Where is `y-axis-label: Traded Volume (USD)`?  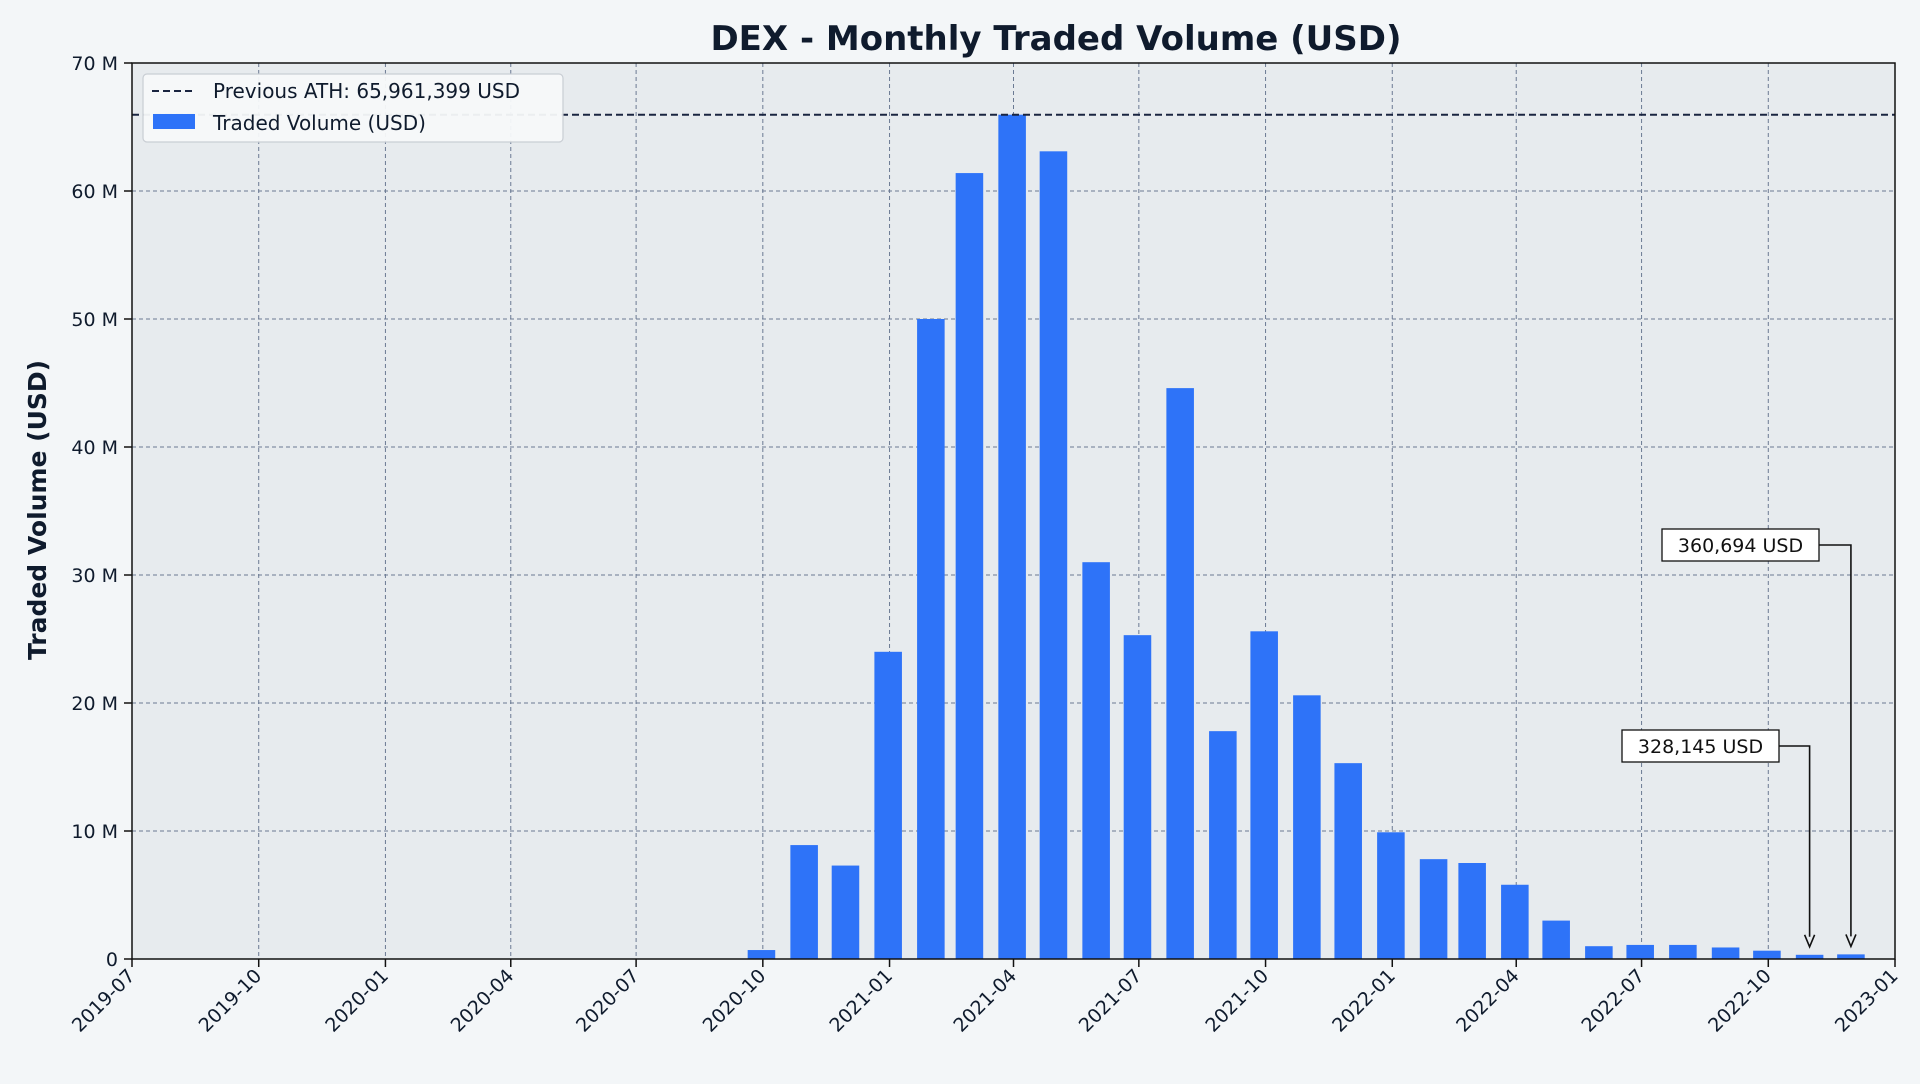 y-axis-label: Traded Volume (USD) is located at coordinates (37, 510).